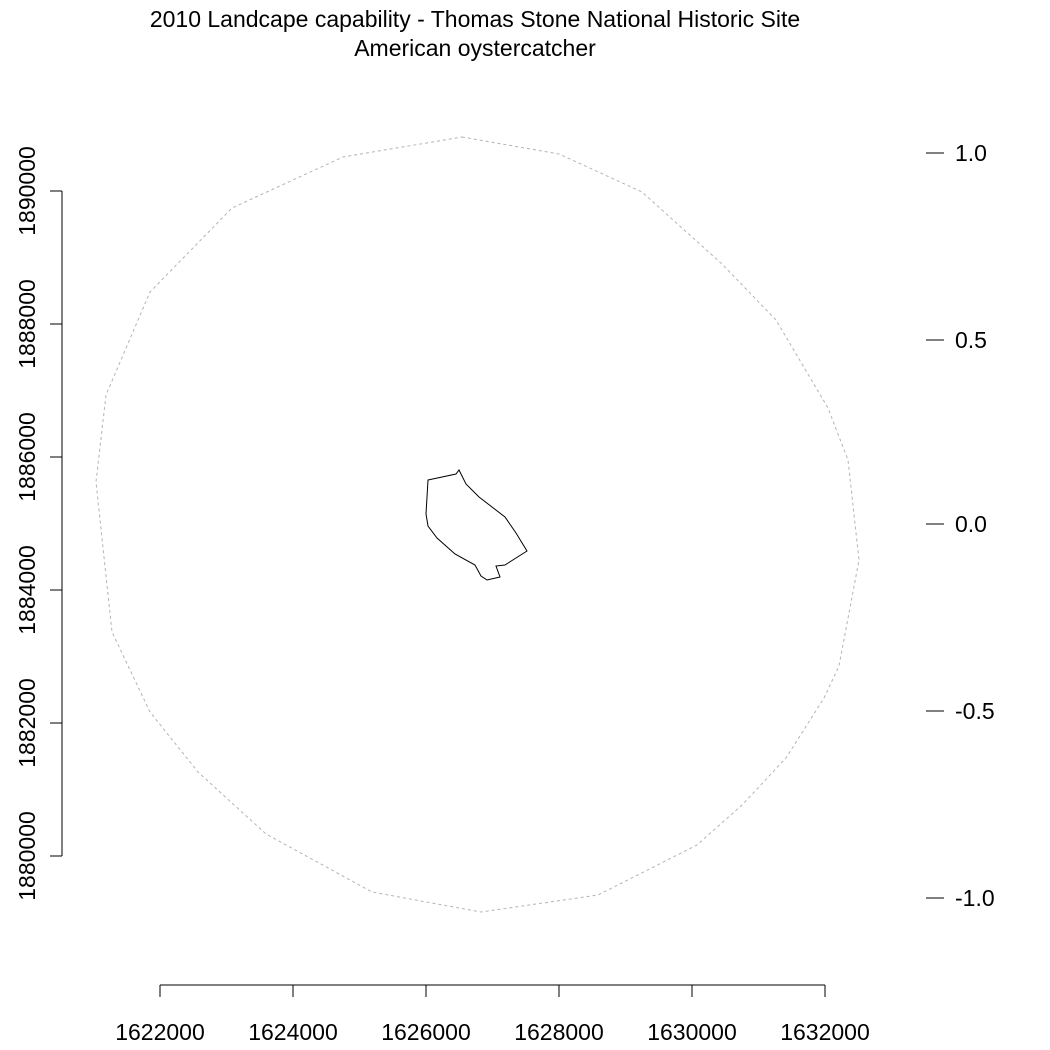  What do you see at coordinates (475, 48) in the screenshot?
I see `map-subtitle: American oystercatcher` at bounding box center [475, 48].